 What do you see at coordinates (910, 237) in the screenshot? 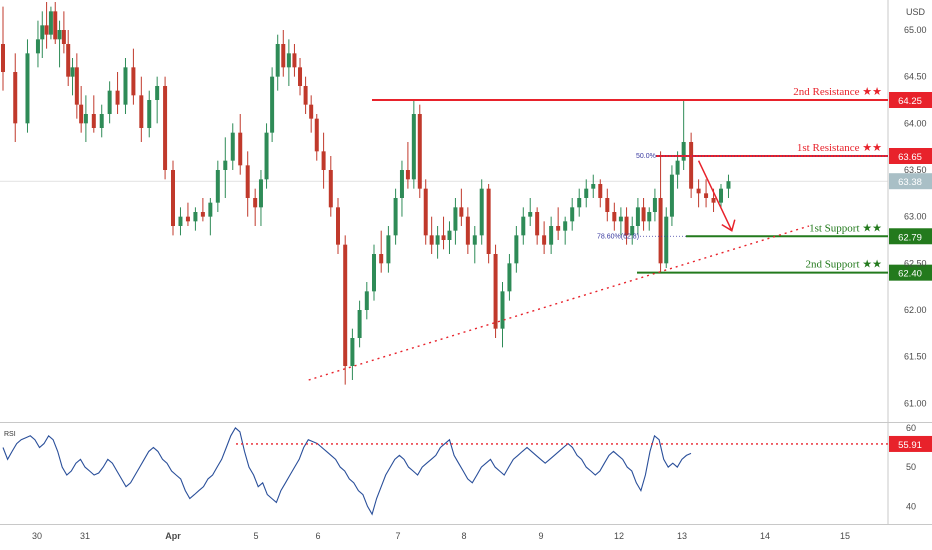
I see `level-price-tag-text: 62.79` at bounding box center [910, 237].